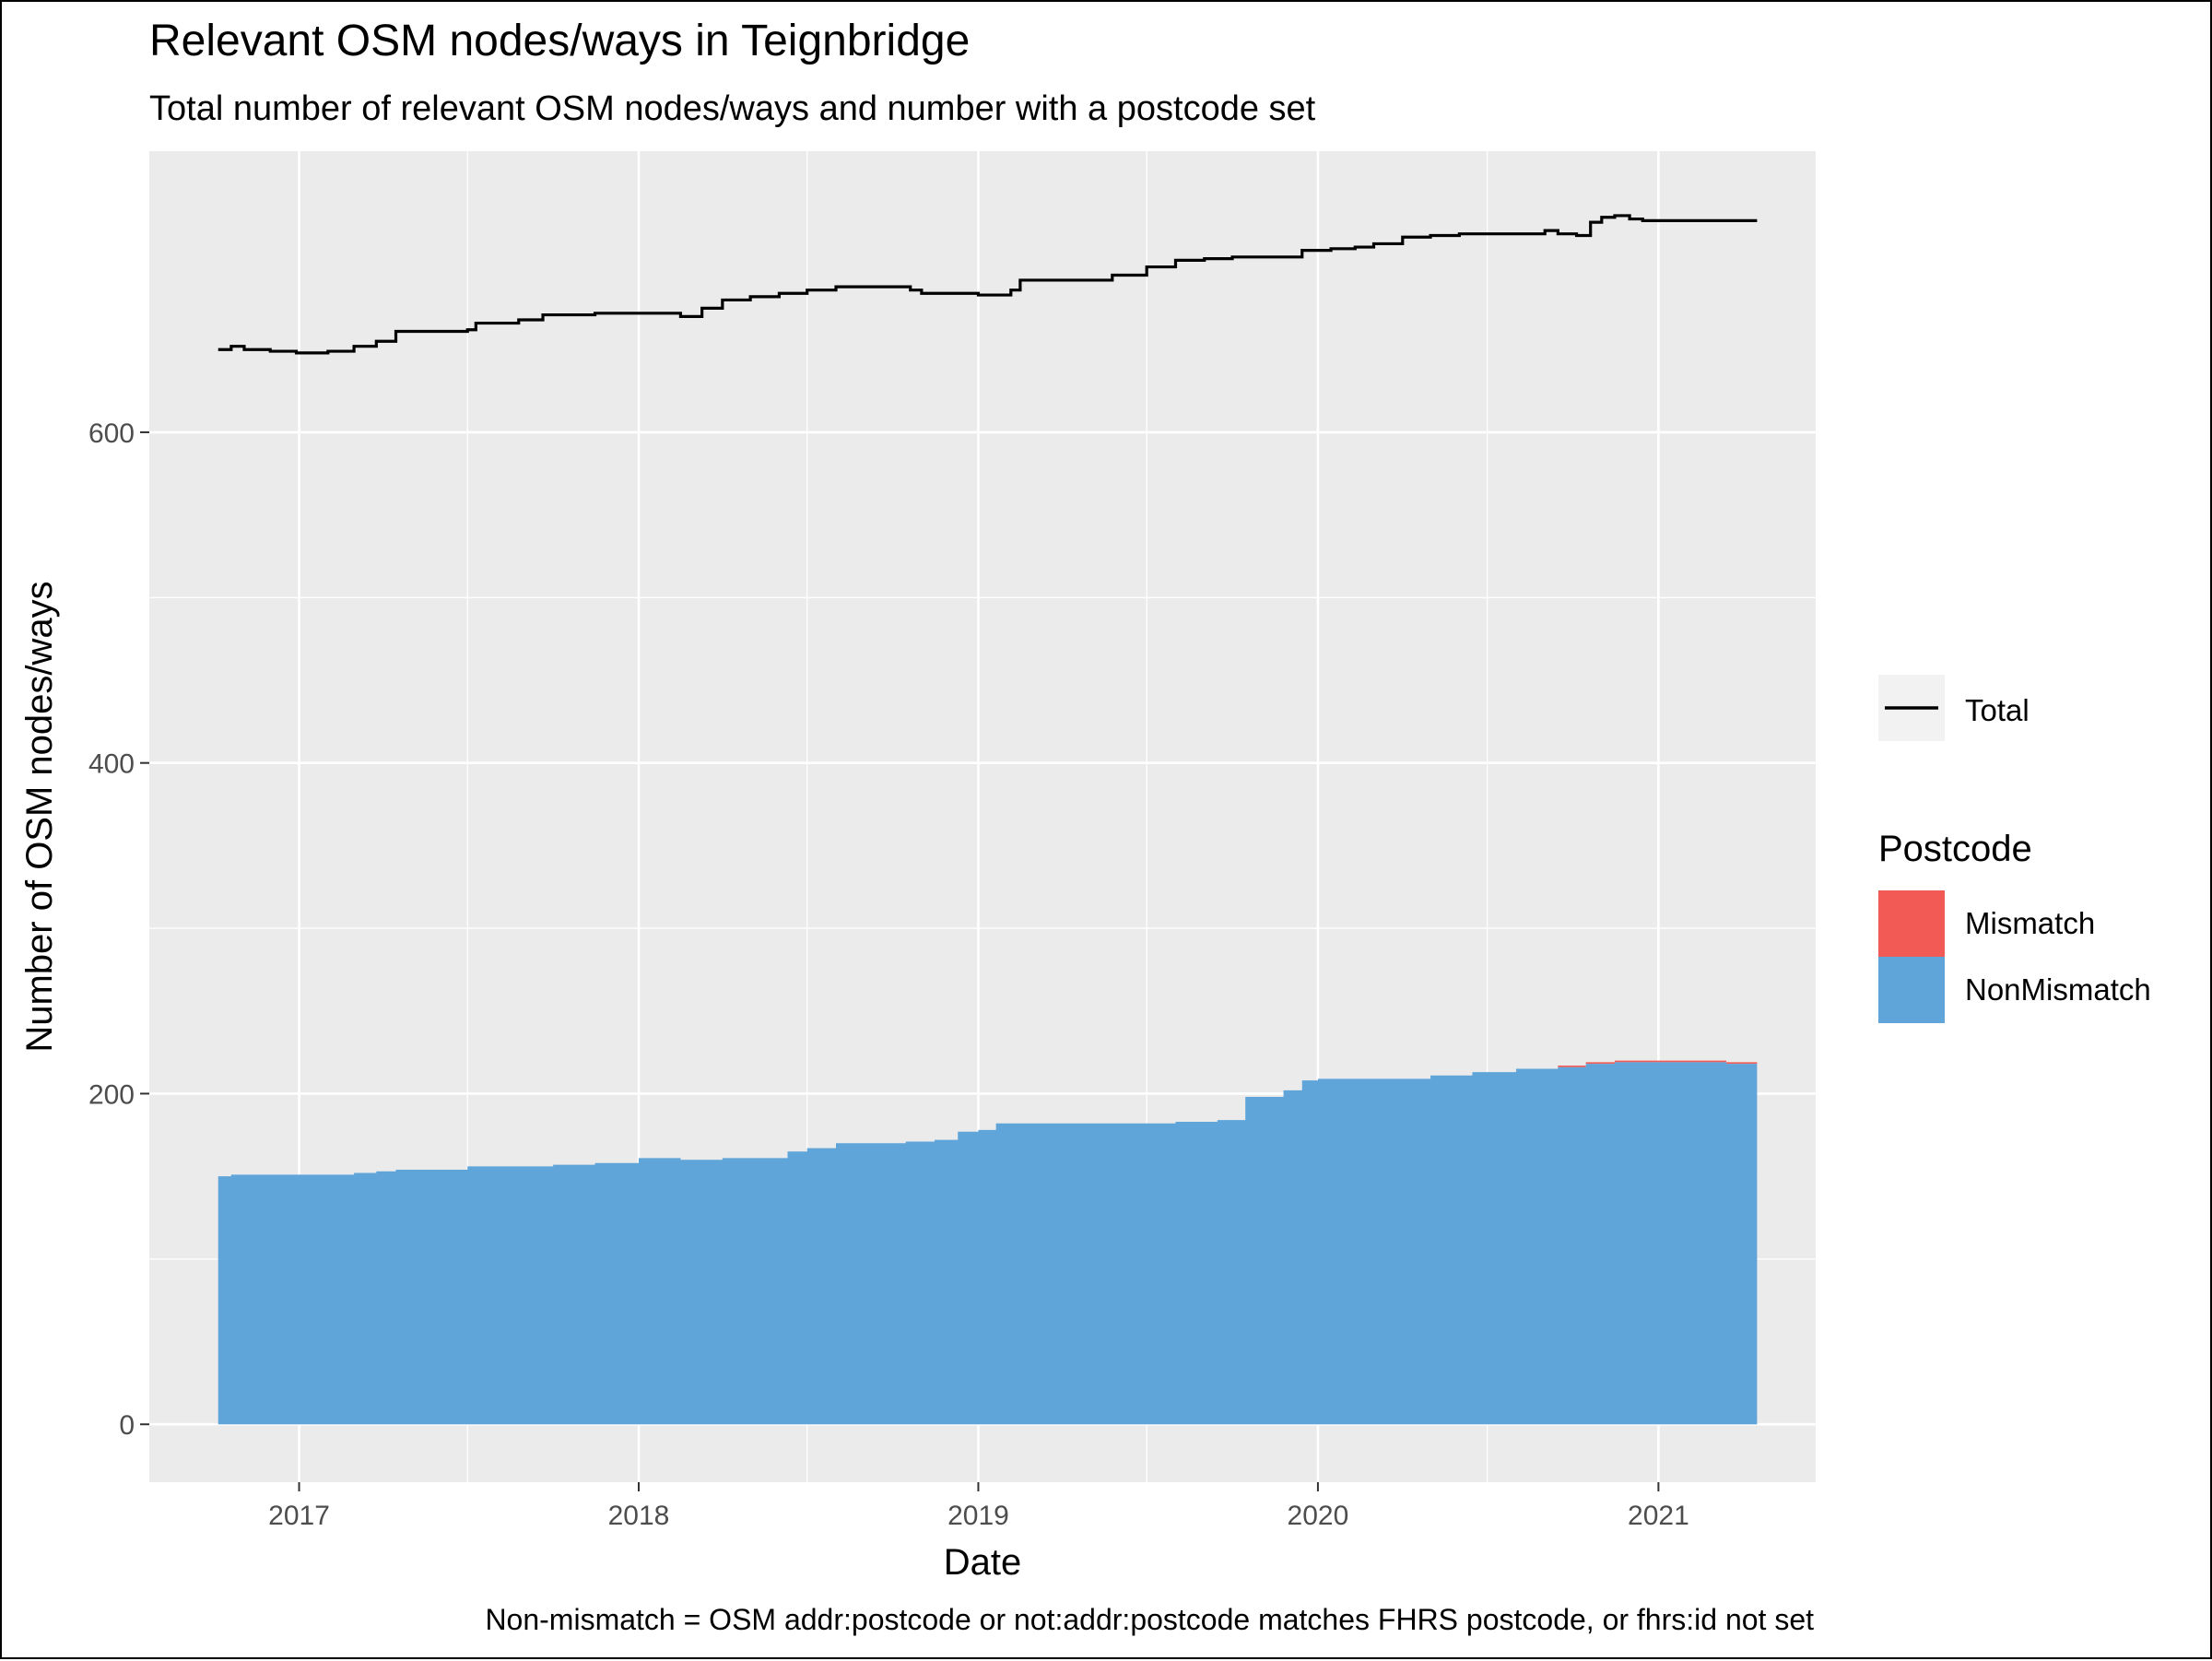  Describe the element at coordinates (639, 1516) in the screenshot. I see `x-tick-label: 2018` at that location.